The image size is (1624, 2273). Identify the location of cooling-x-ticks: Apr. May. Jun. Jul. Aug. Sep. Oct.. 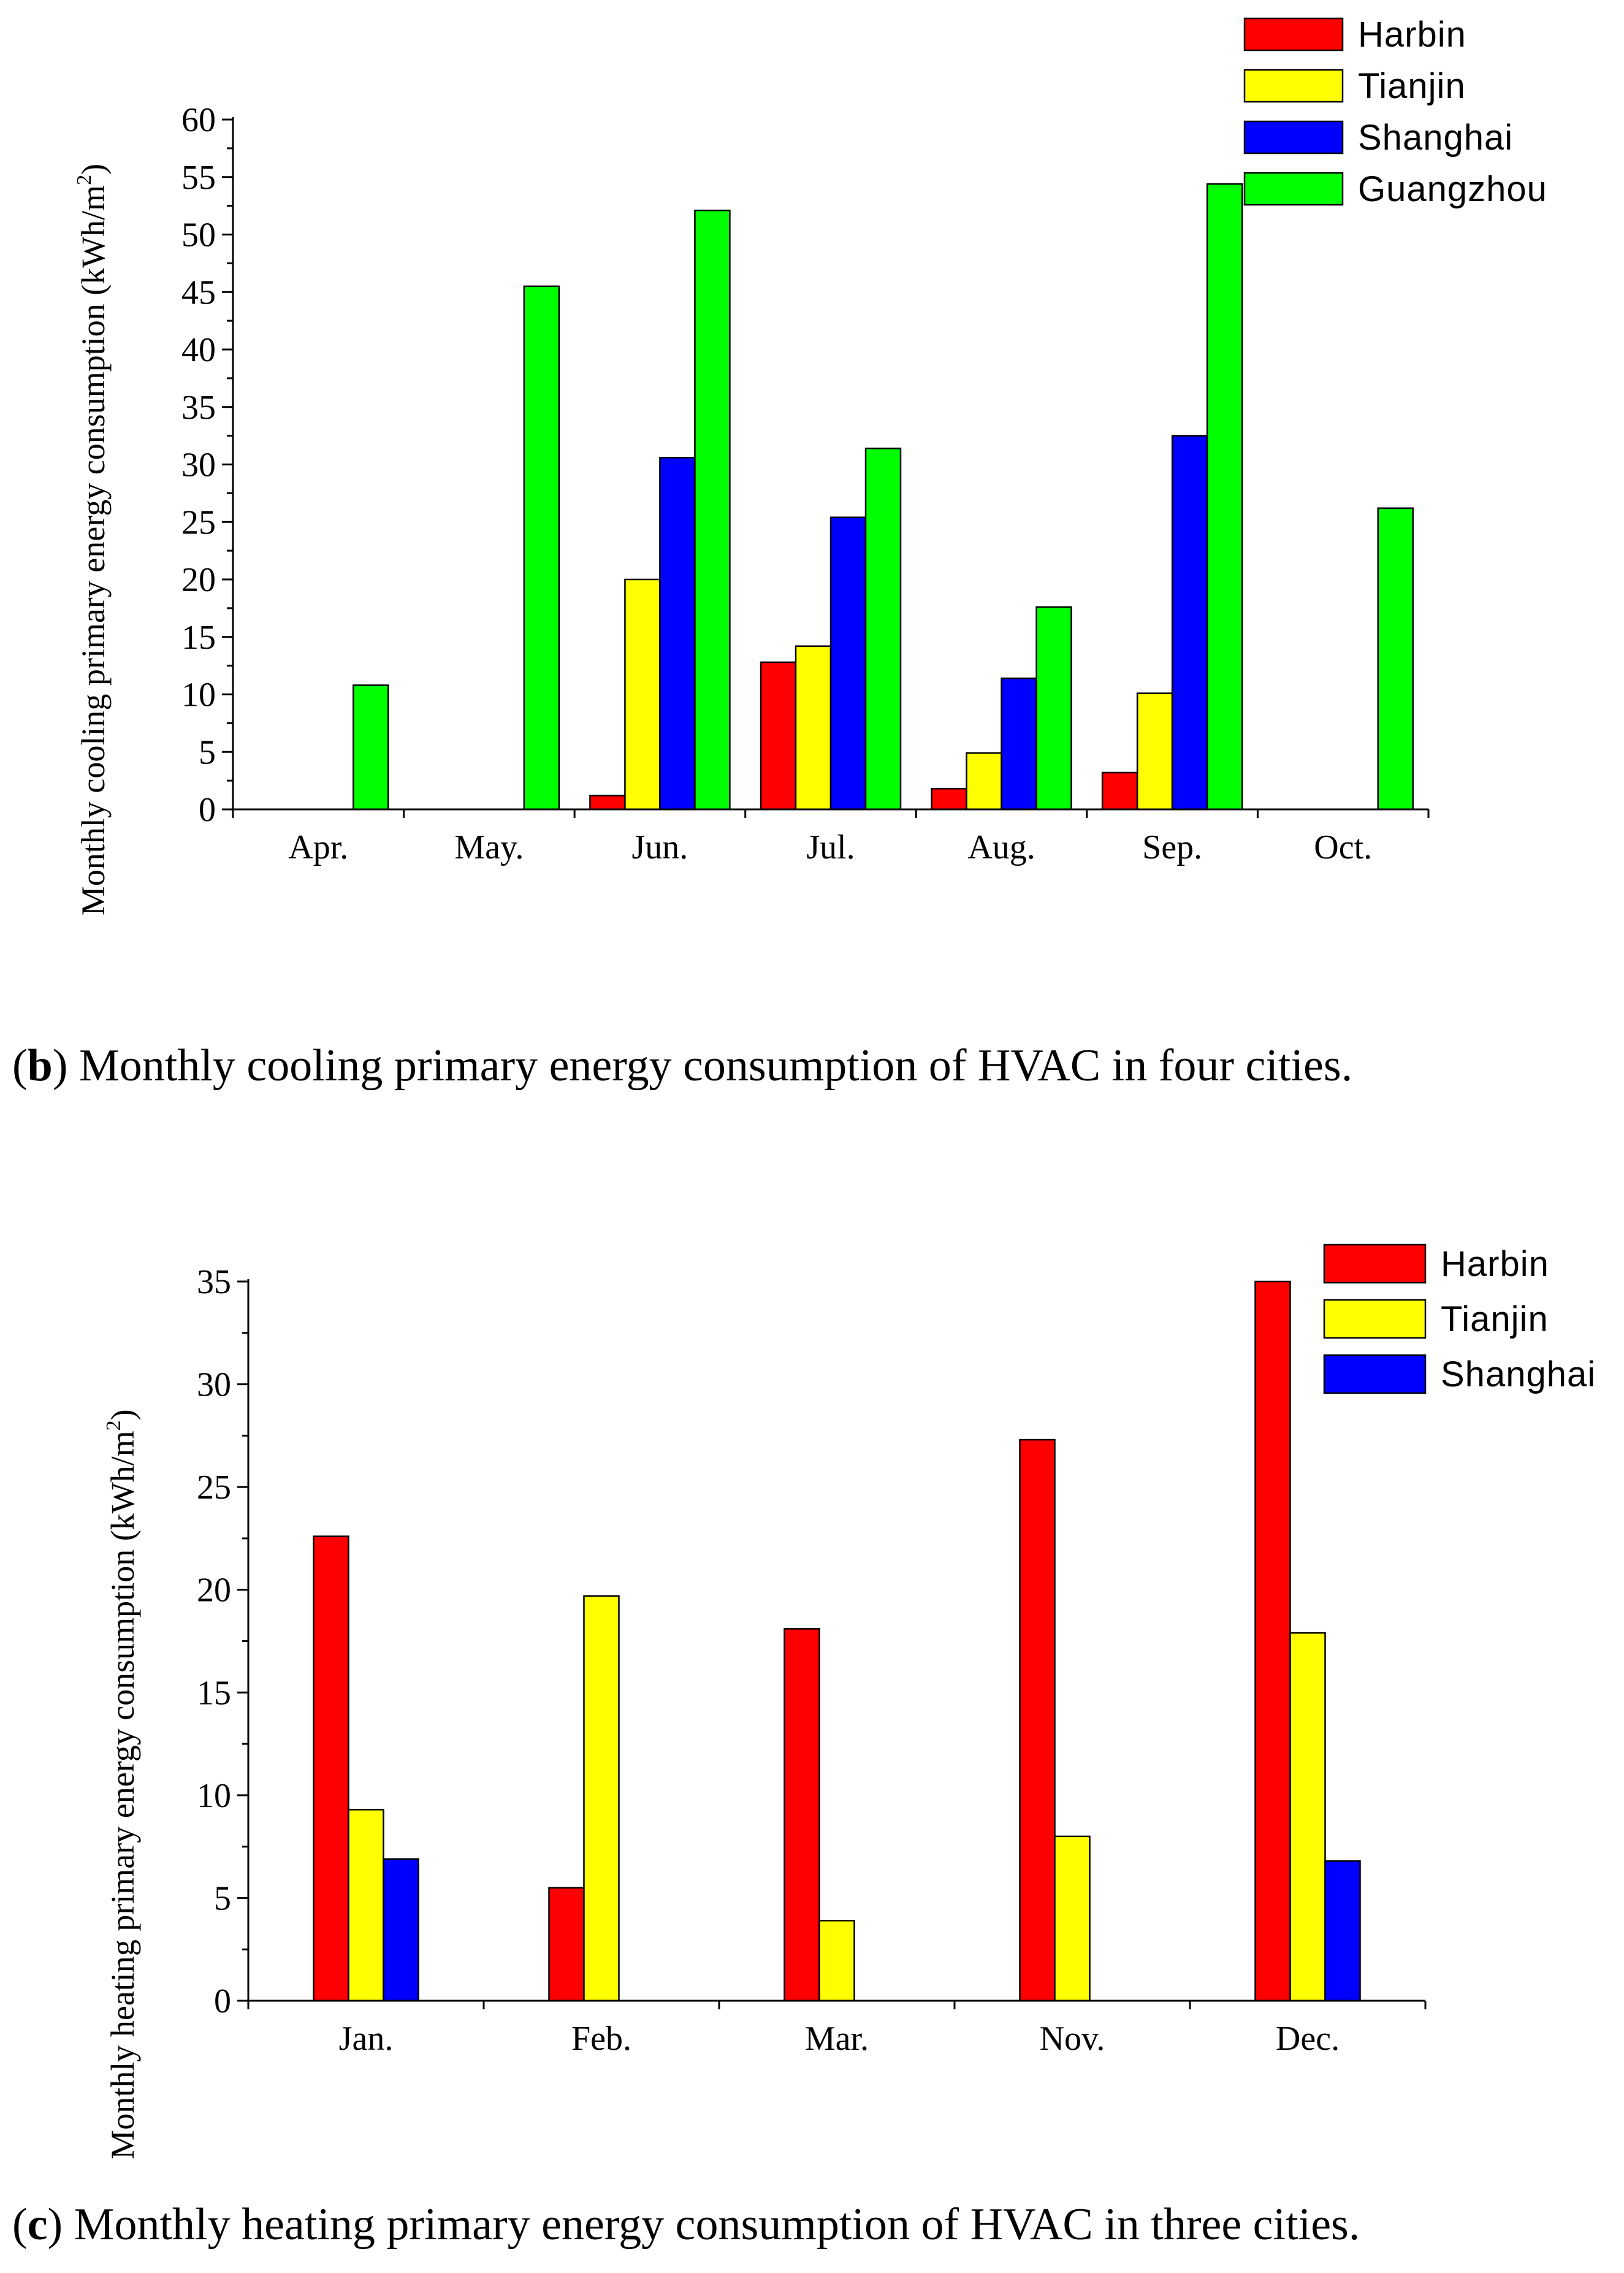
(831, 837).